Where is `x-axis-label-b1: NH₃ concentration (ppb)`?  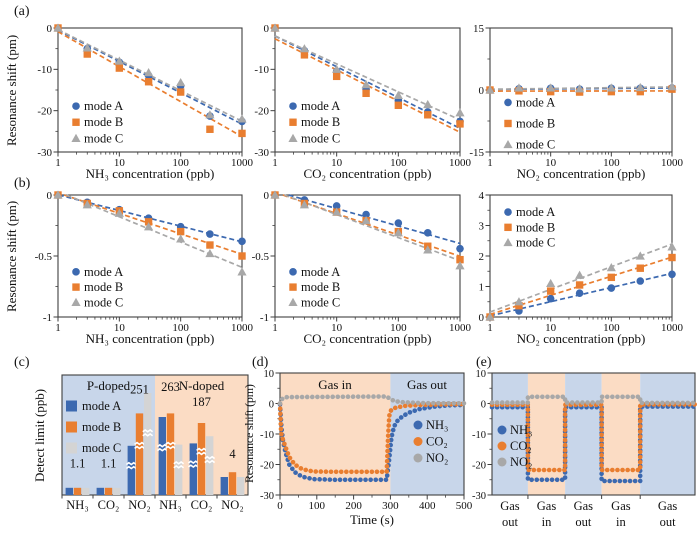
x-axis-label-b1: NH₃ concentration (ppb) is located at coordinates (150, 338).